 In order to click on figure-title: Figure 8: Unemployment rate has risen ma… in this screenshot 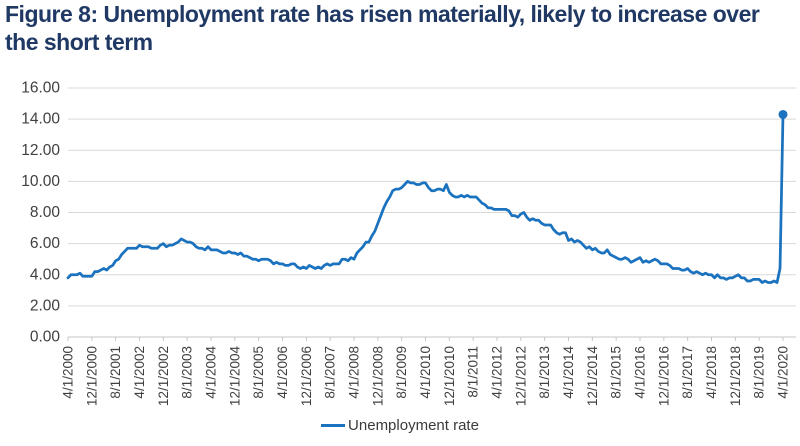, I will do `click(382, 28)`.